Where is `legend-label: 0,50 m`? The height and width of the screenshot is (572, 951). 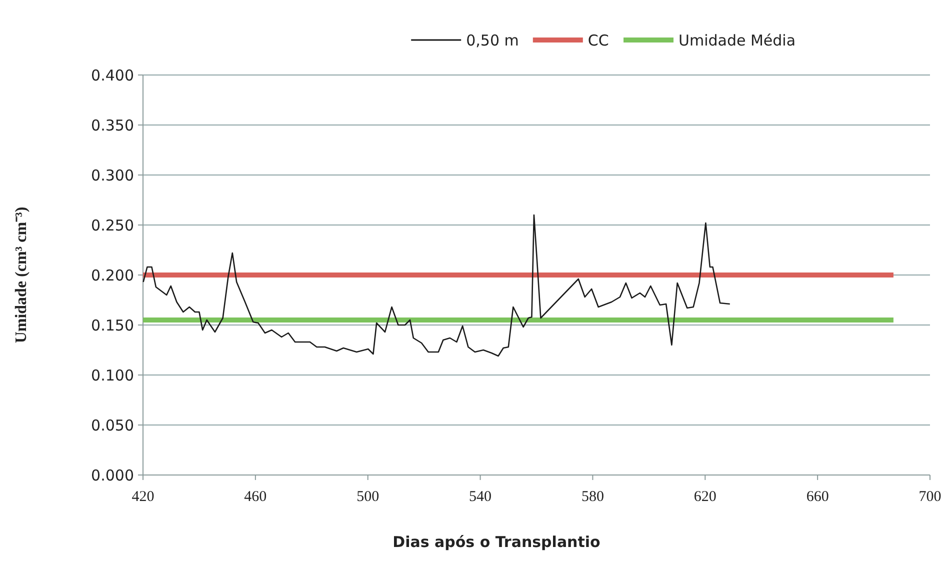 legend-label: 0,50 m is located at coordinates (492, 40).